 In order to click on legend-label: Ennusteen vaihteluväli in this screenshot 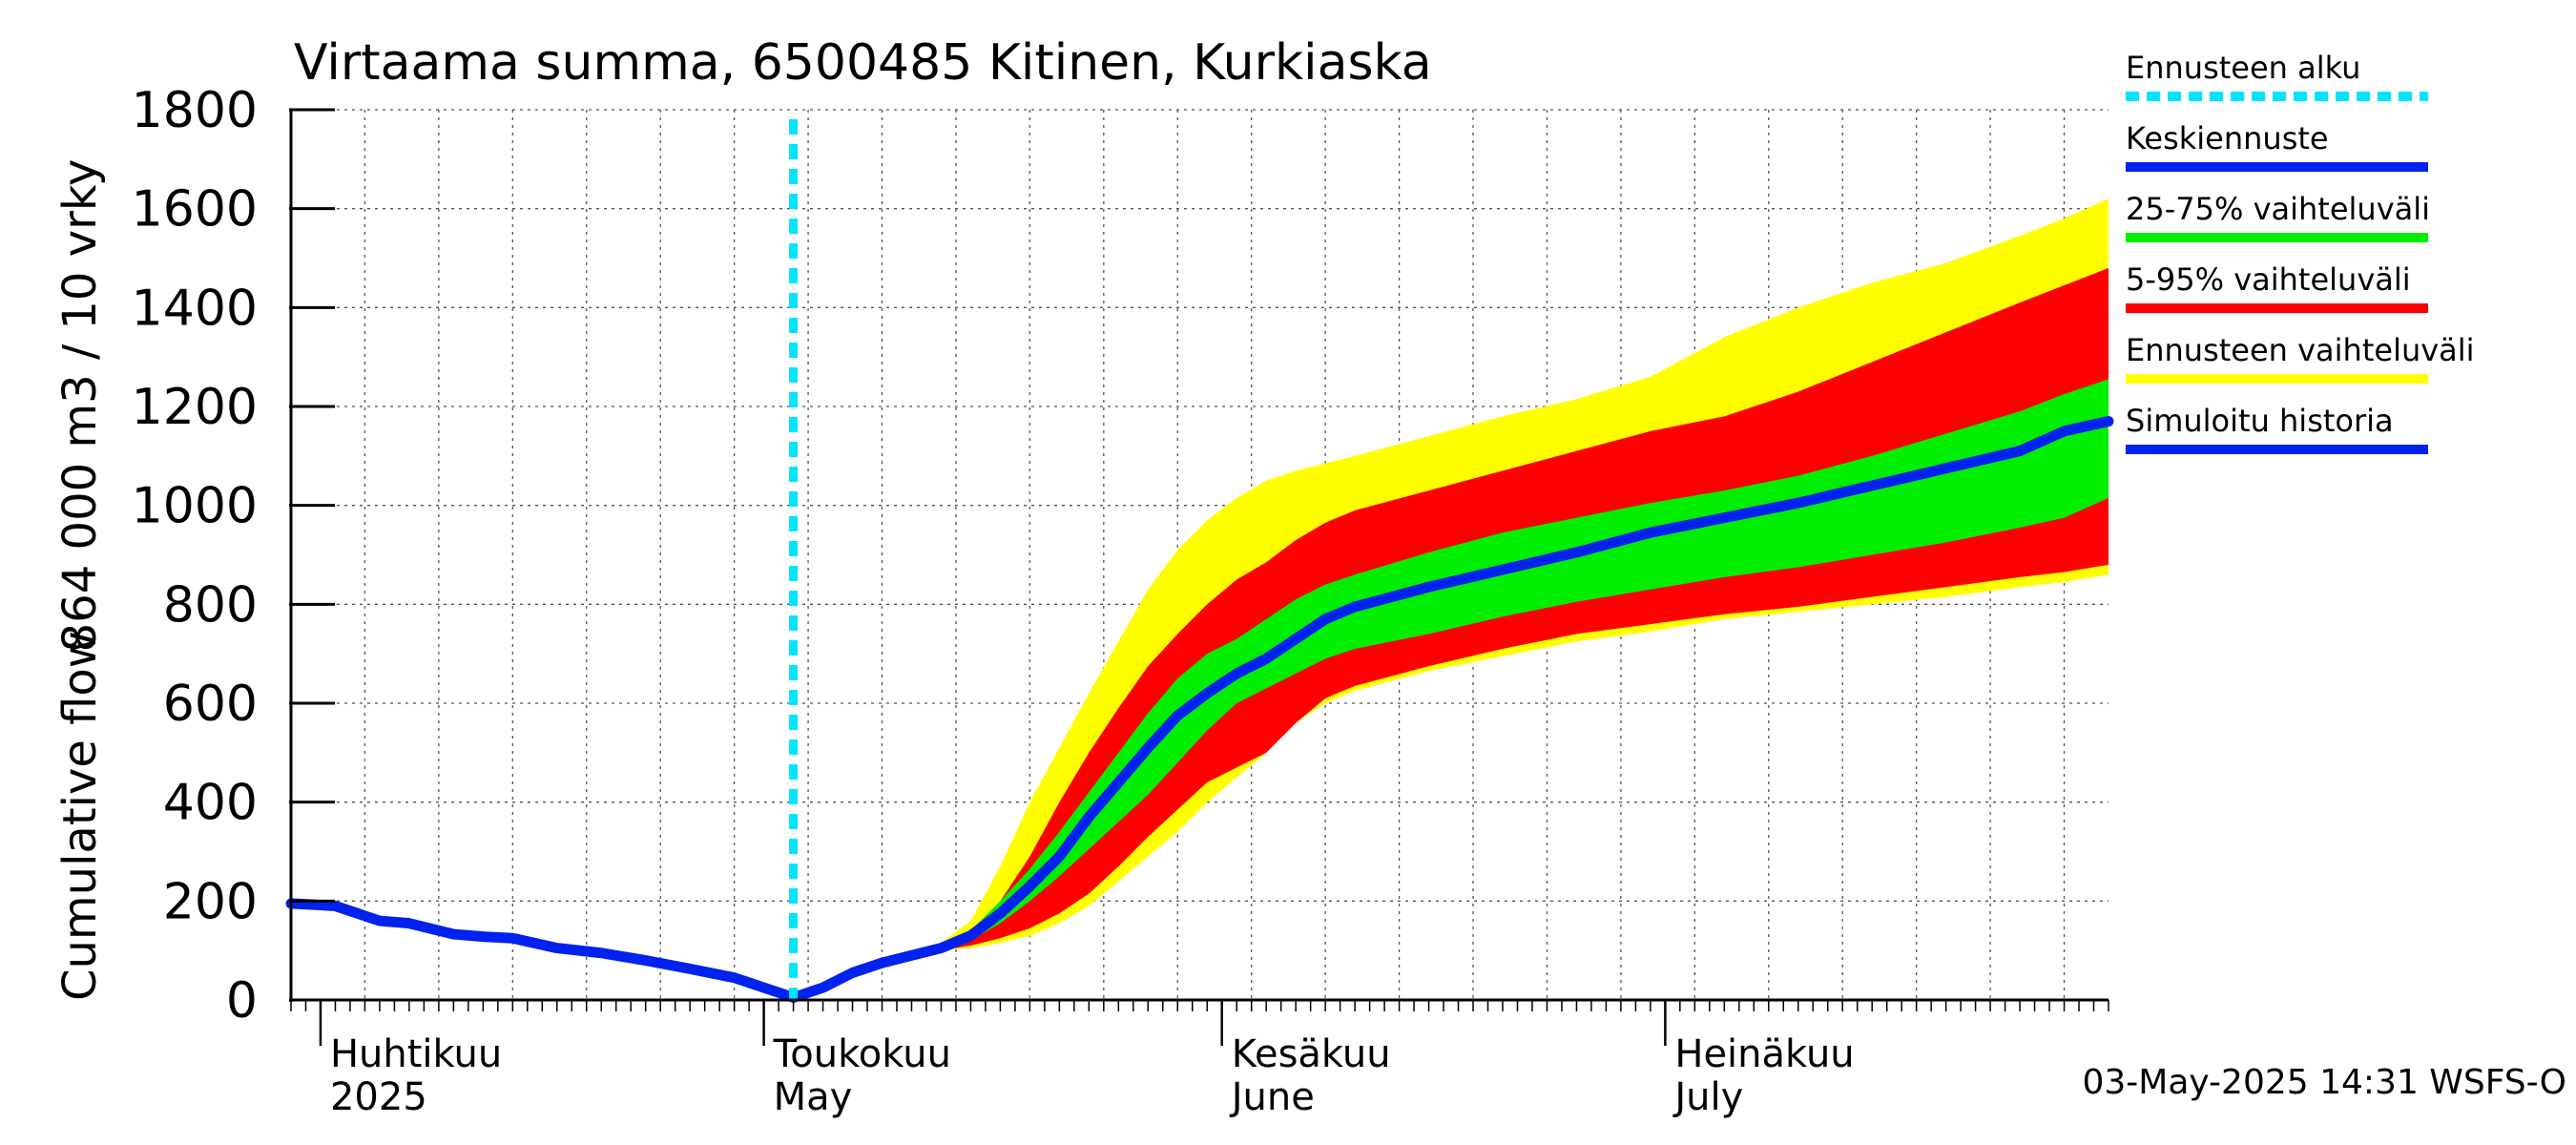, I will do `click(2300, 350)`.